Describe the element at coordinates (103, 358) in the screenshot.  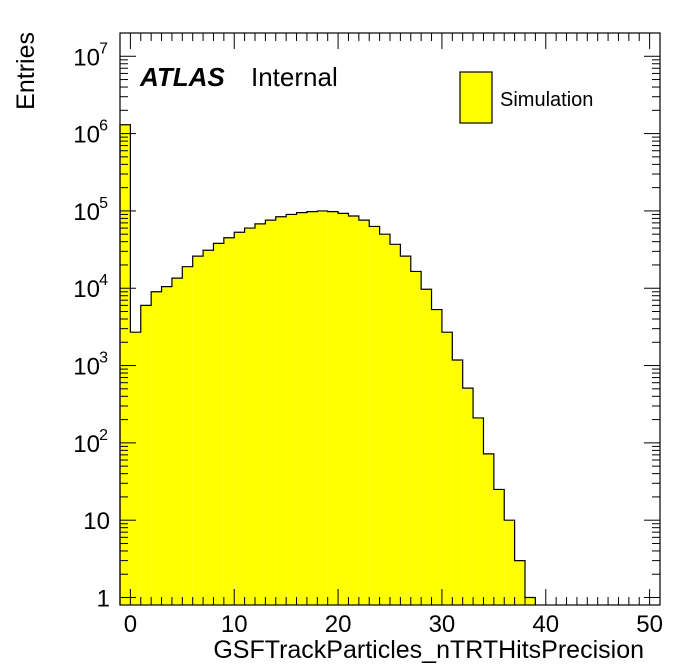
I see `y-tick-exponent: 3` at that location.